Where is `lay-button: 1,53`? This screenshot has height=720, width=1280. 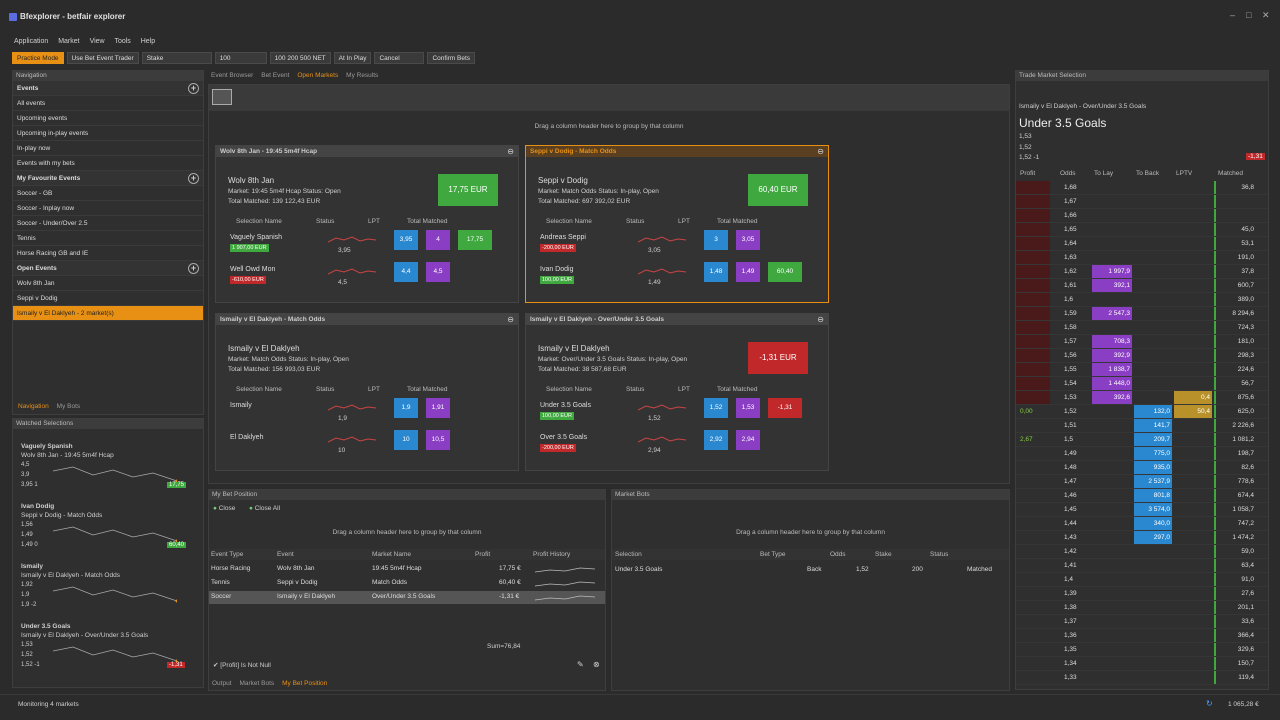
lay-button: 1,53 is located at coordinates (748, 408).